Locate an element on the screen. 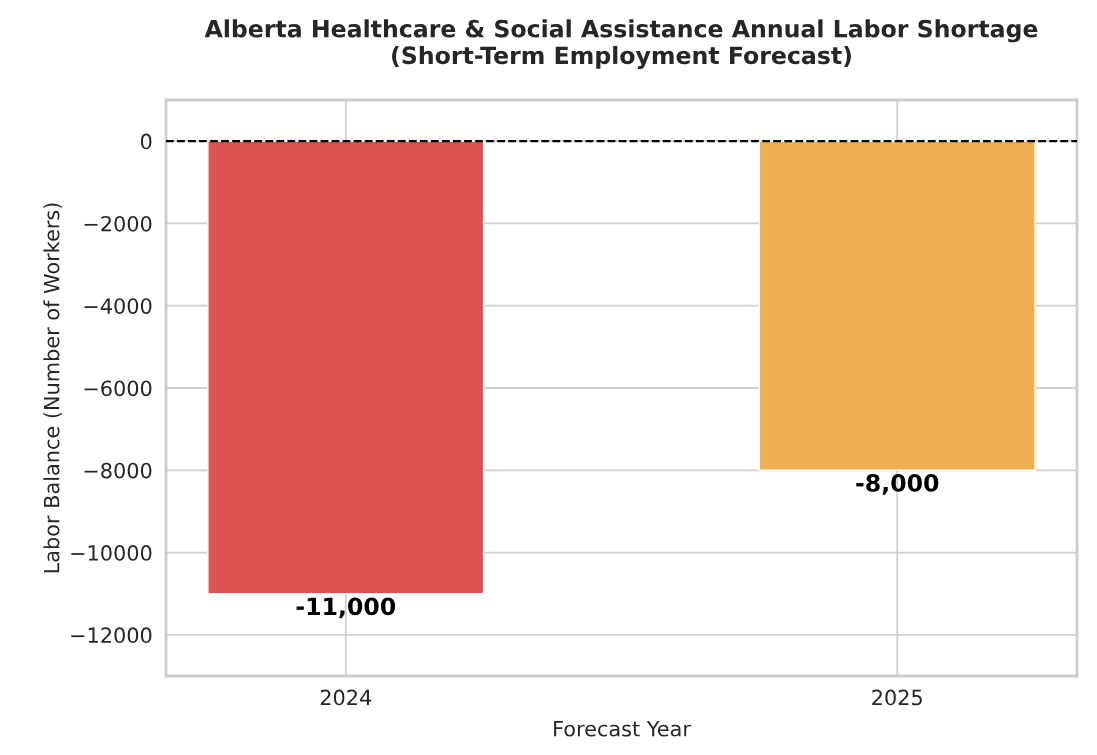  x-axis-title: Forecast Year is located at coordinates (622, 729).